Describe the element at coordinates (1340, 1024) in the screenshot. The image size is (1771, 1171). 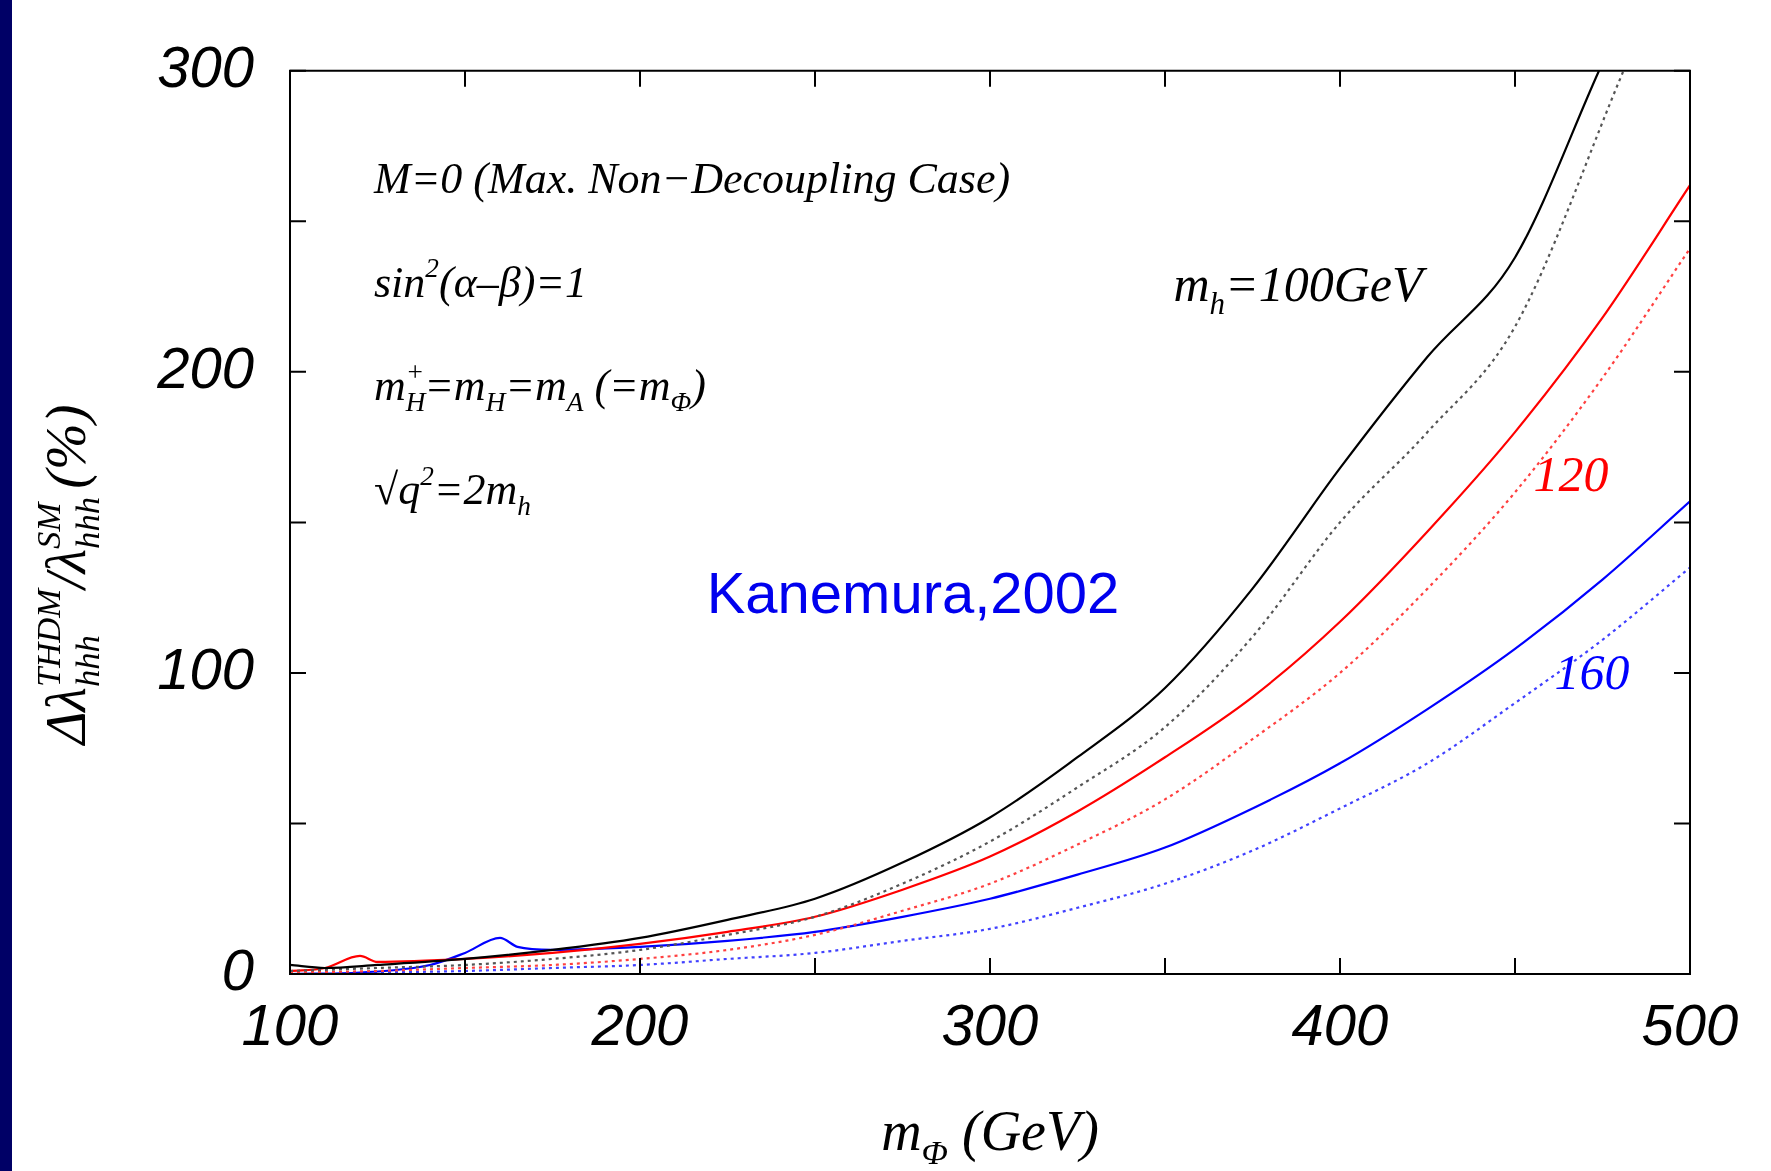
I see `x-tick-label: 400` at that location.